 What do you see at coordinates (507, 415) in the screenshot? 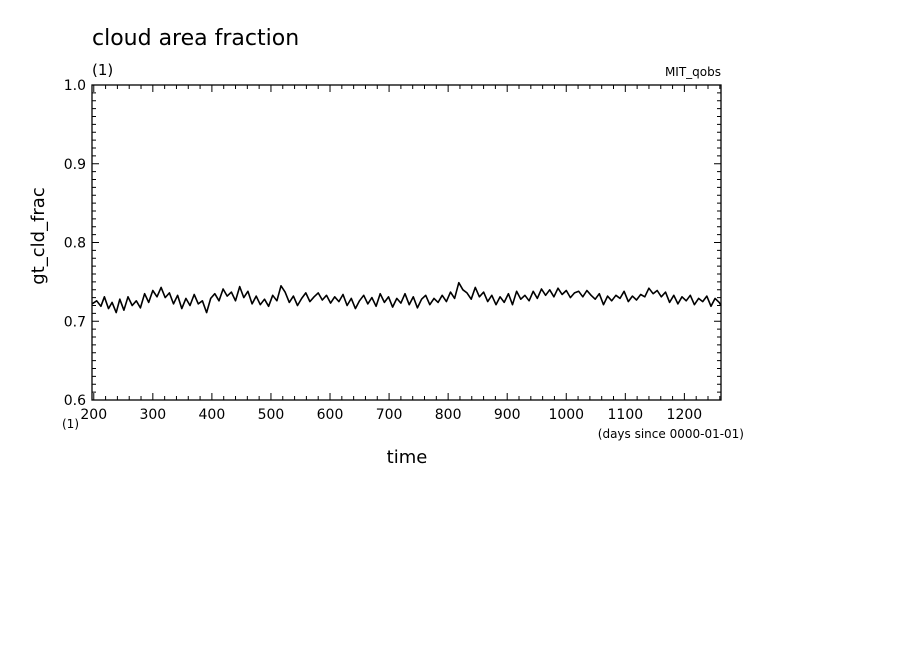
I see `x-tick-label: 900` at bounding box center [507, 415].